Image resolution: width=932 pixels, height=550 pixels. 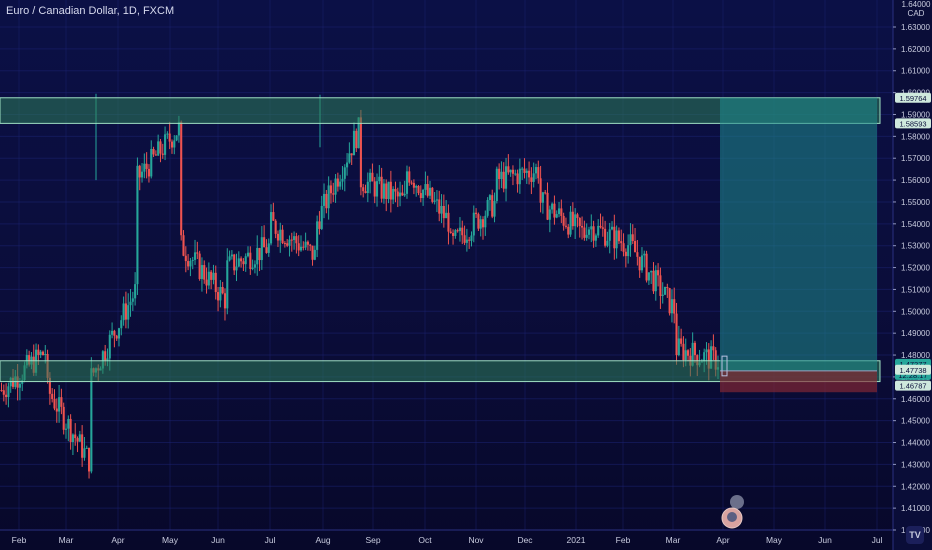 I want to click on price-tick-label: 1.63000, so click(x=915, y=27).